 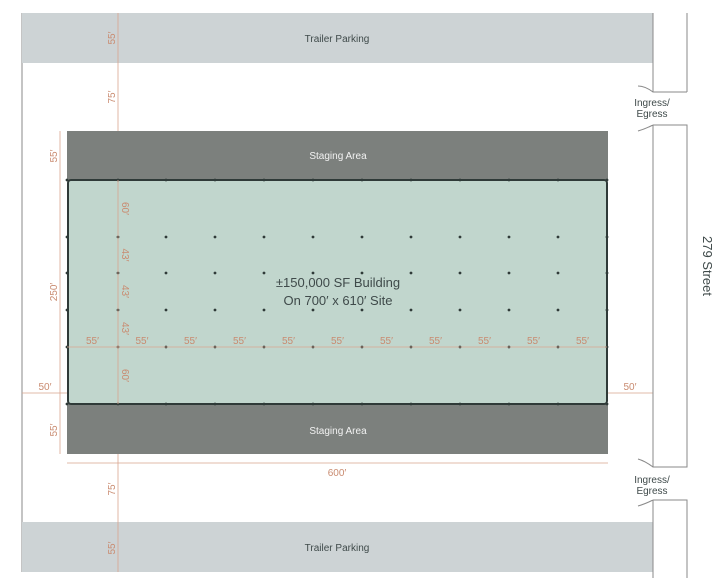 What do you see at coordinates (662, 295) in the screenshot?
I see `street-curb` at bounding box center [662, 295].